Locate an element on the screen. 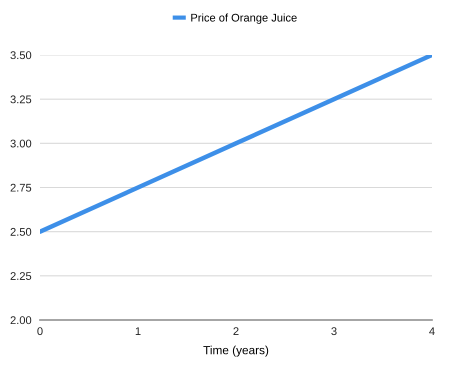 The image size is (450, 373). x-tick-label: 3 is located at coordinates (334, 331).